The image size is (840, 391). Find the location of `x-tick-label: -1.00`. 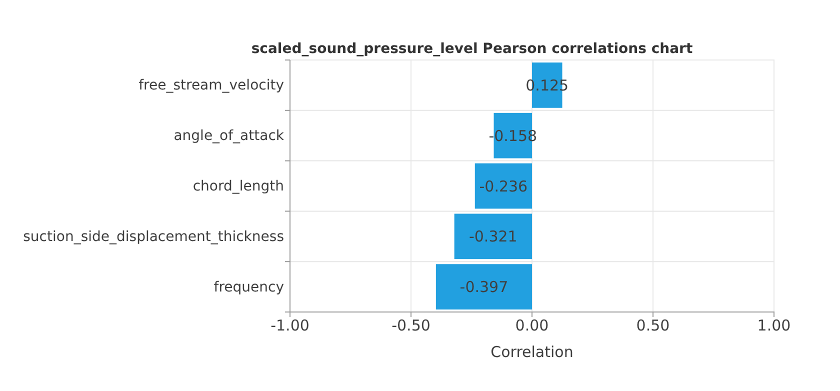

x-tick-label: -1.00 is located at coordinates (290, 325).